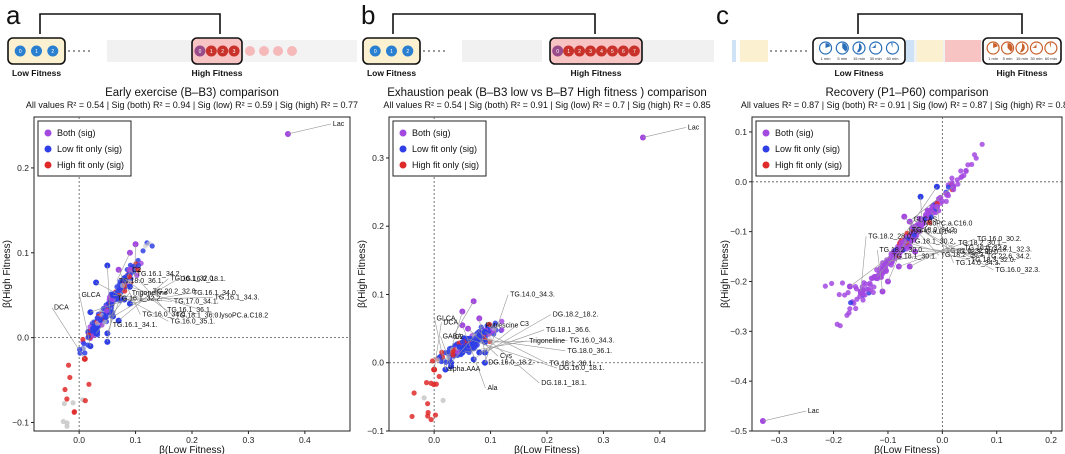  Describe the element at coordinates (192, 93) in the screenshot. I see `chart-title: Early exercise (B–B3) comparison` at that location.